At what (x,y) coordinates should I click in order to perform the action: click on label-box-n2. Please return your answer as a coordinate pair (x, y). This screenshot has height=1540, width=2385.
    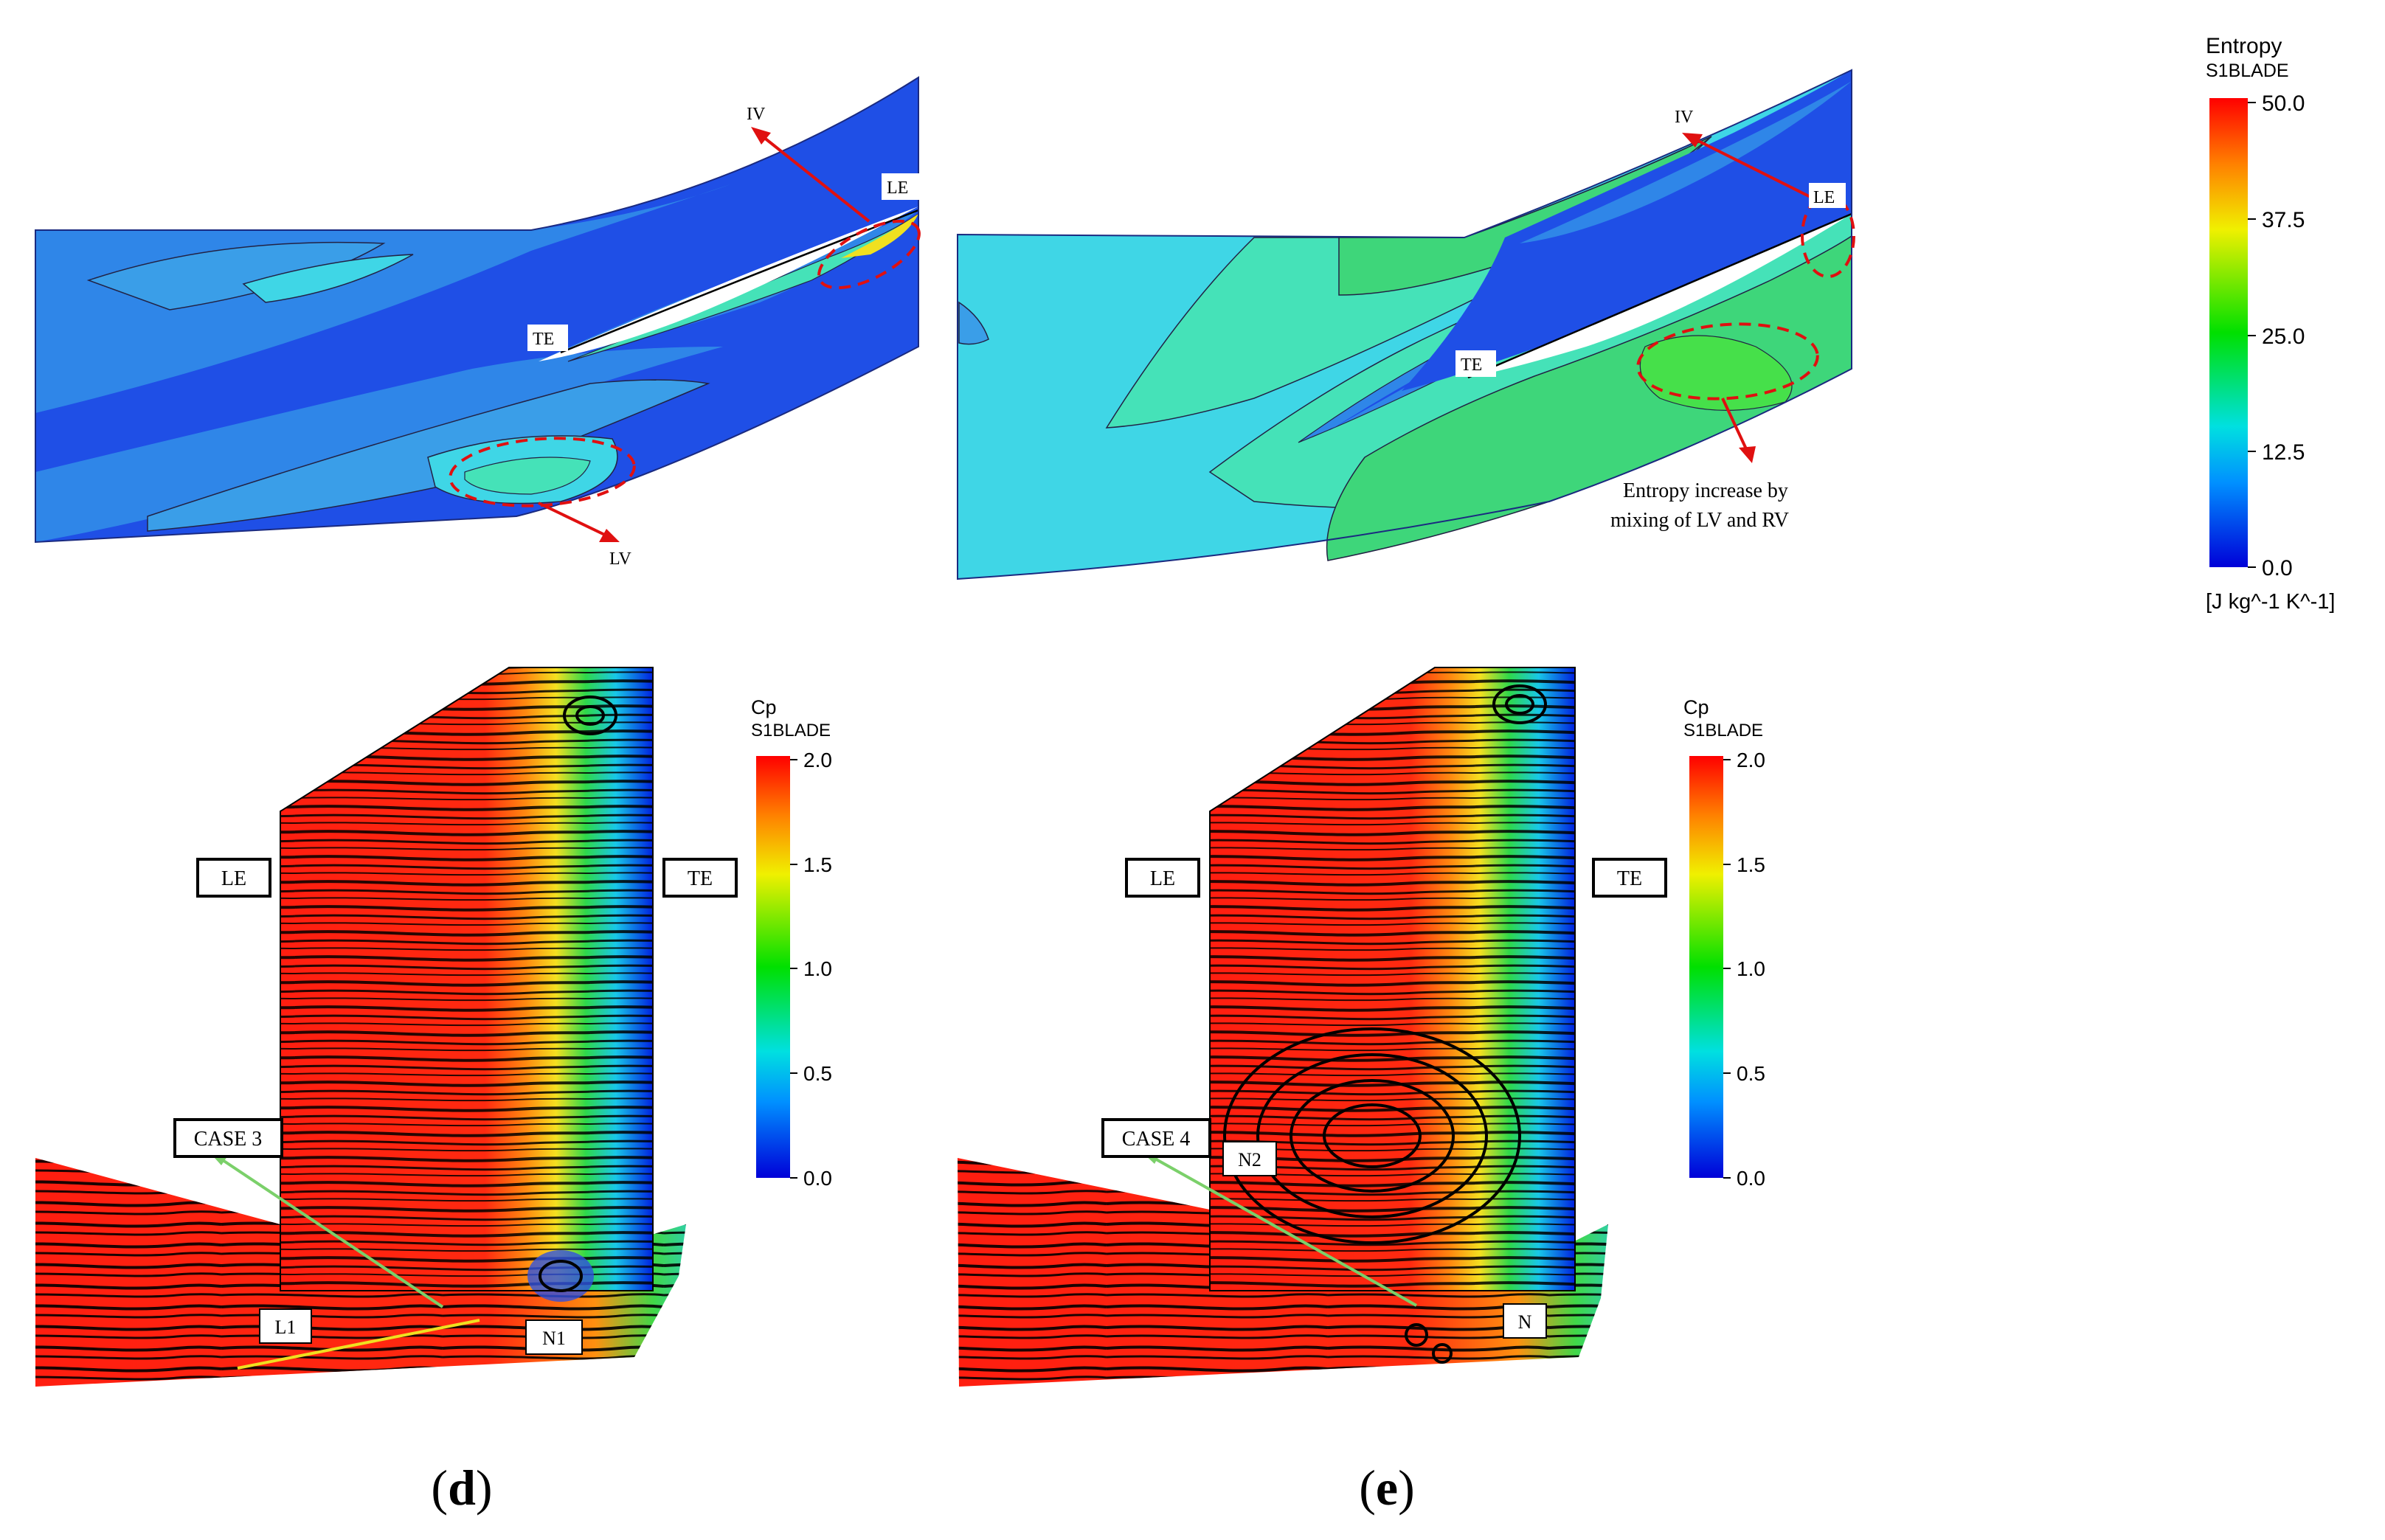
    Looking at the image, I should click on (1249, 1158).